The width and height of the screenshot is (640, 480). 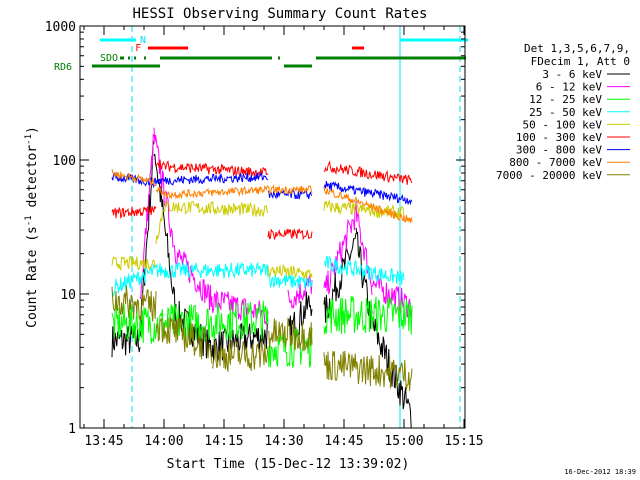 What do you see at coordinates (288, 464) in the screenshot?
I see `x-axis-label: Start Time (15-Dec-12 13:39:02)` at bounding box center [288, 464].